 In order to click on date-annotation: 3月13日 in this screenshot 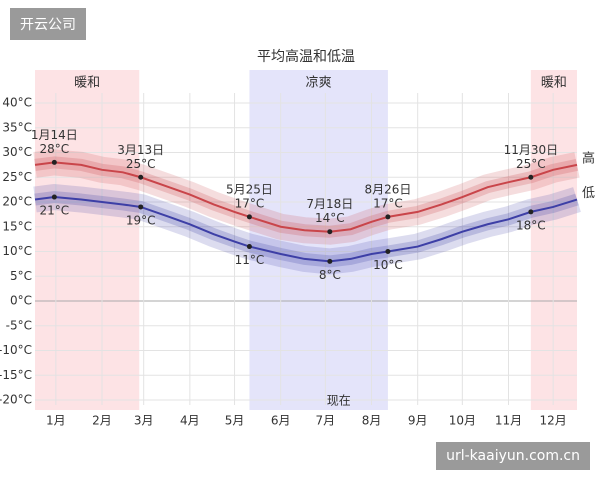, I will do `click(140, 150)`.